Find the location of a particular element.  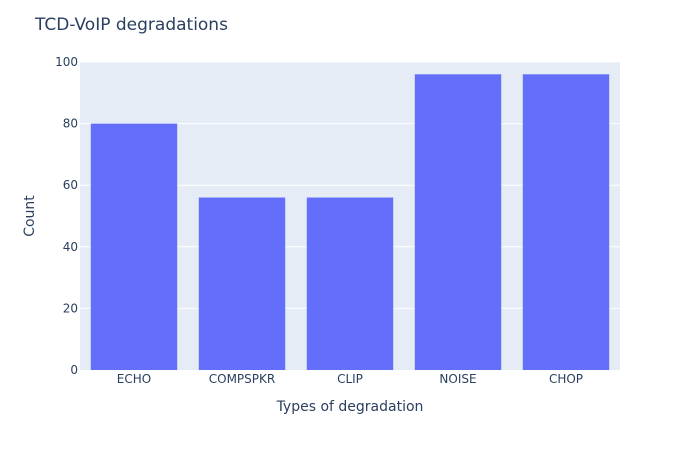

x-tick-label: CHOP is located at coordinates (566, 379).